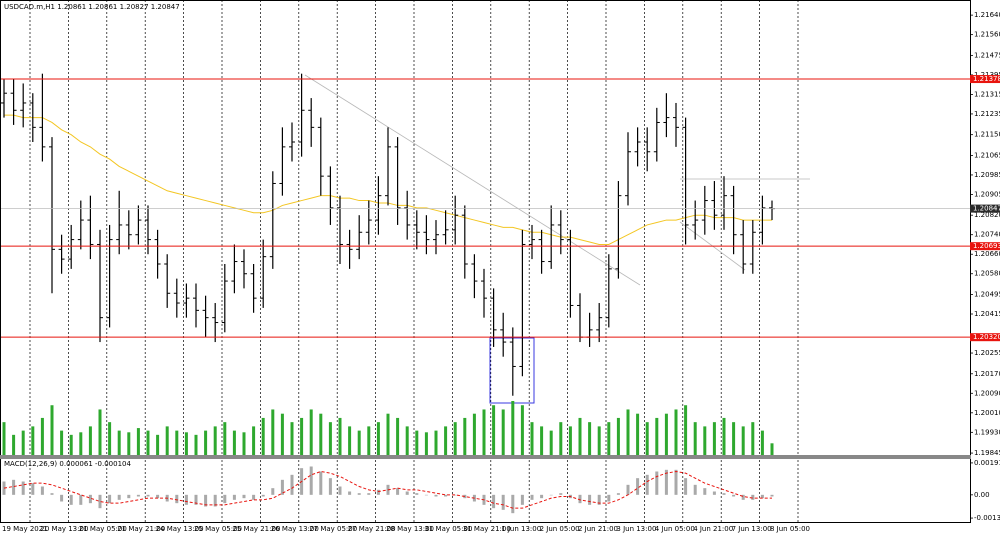  What do you see at coordinates (636, 529) in the screenshot?
I see `x-tick-label: 3 Jun 13:00` at bounding box center [636, 529].